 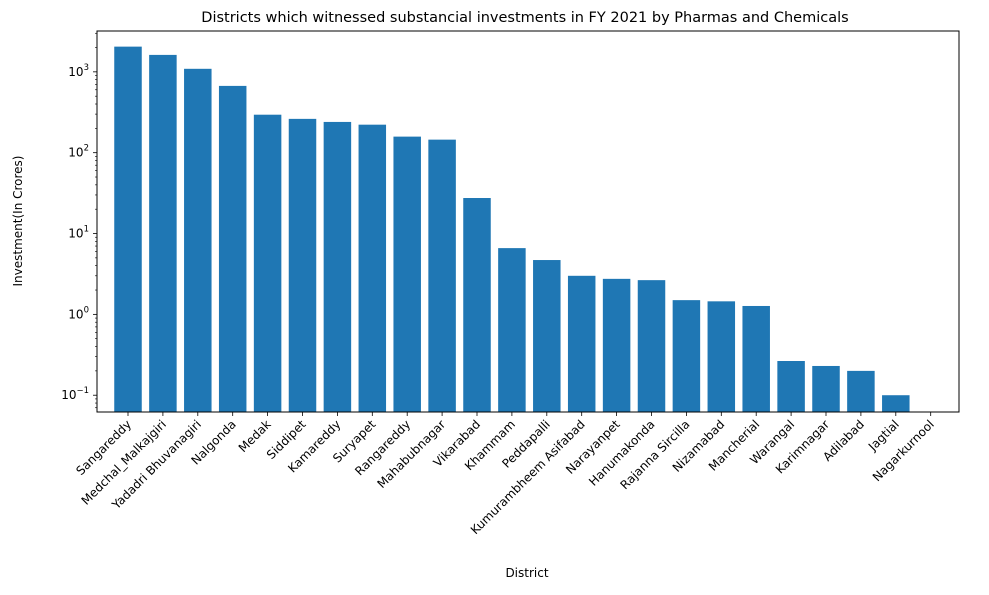 I want to click on bar-siddipet, so click(x=302, y=265).